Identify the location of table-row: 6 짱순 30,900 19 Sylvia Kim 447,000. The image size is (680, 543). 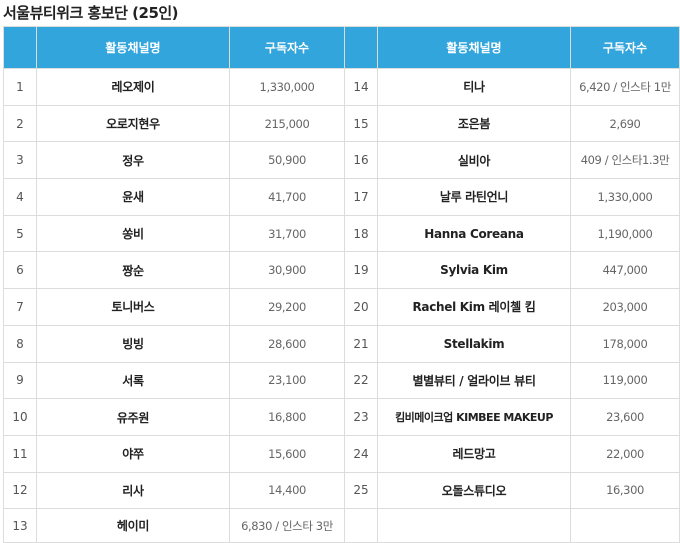
(341, 270).